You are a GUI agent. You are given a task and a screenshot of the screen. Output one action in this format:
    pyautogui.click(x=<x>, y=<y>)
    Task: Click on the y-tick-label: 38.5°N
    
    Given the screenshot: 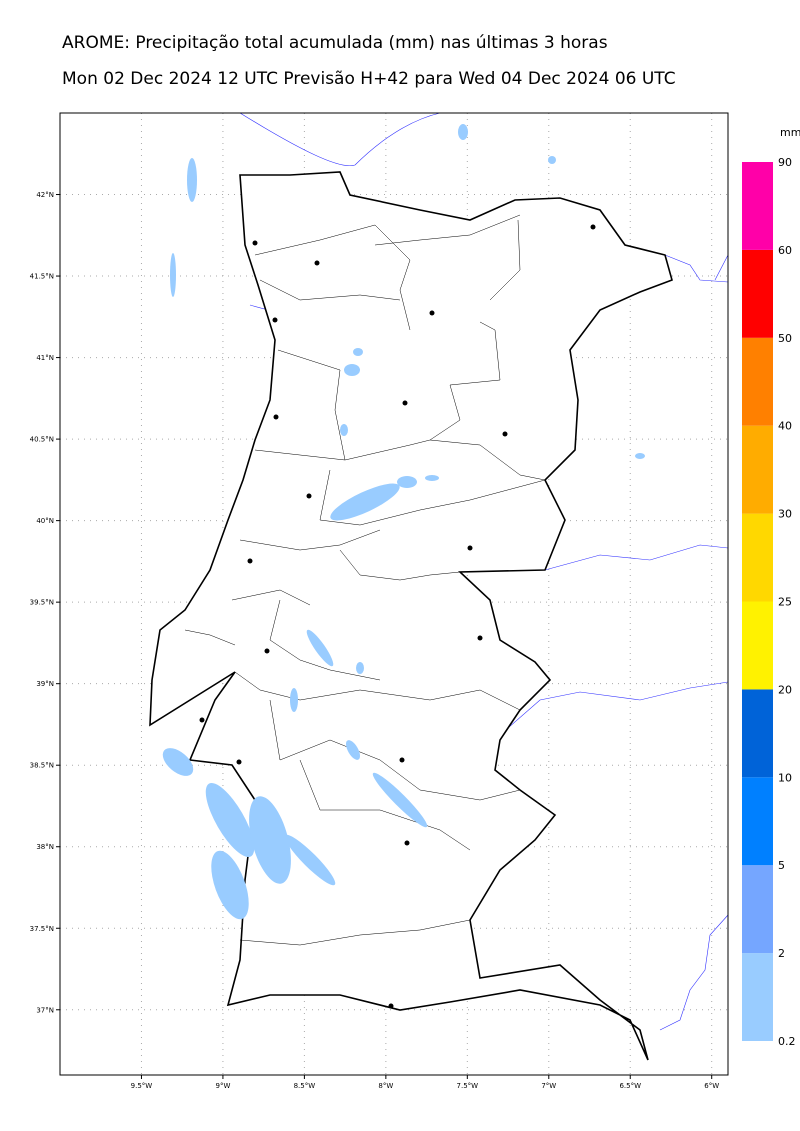 What is the action you would take?
    pyautogui.click(x=42, y=766)
    